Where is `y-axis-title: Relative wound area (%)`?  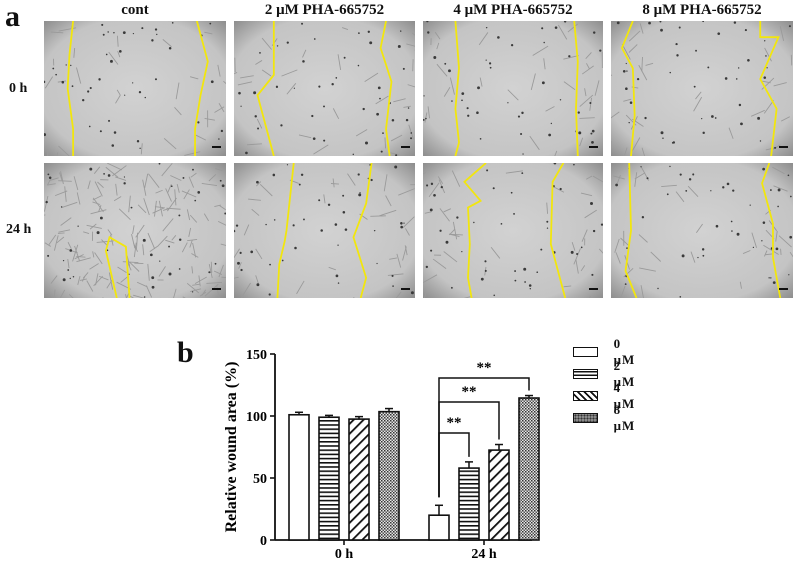 y-axis-title: Relative wound area (%) is located at coordinates (231, 447).